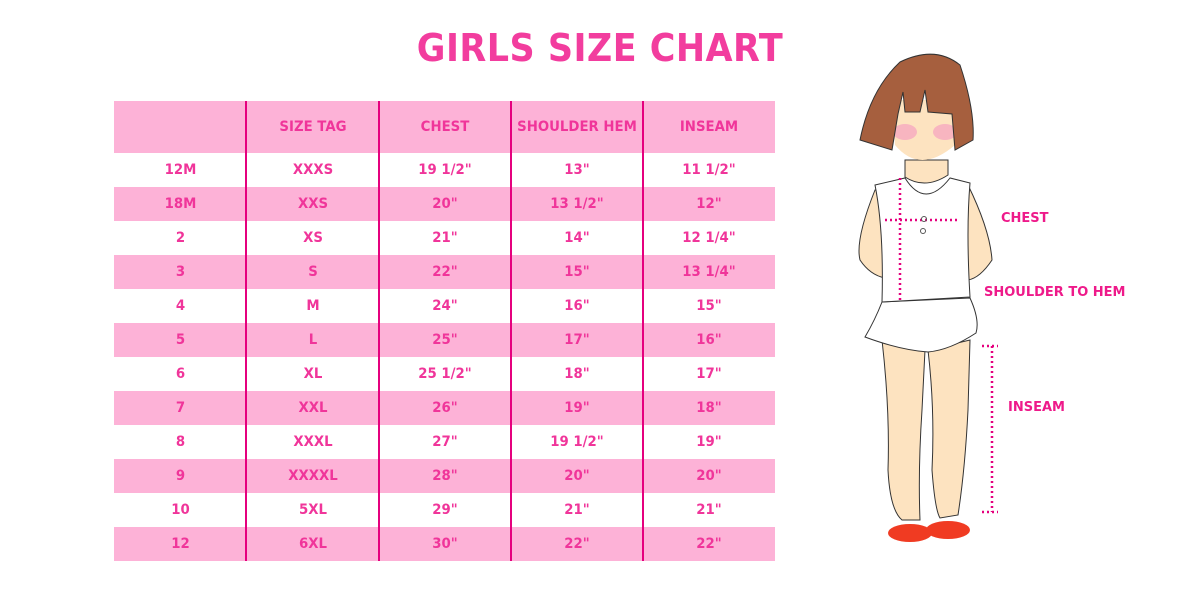  I want to click on table-row: 4 M 24" 16" 15", so click(444, 306).